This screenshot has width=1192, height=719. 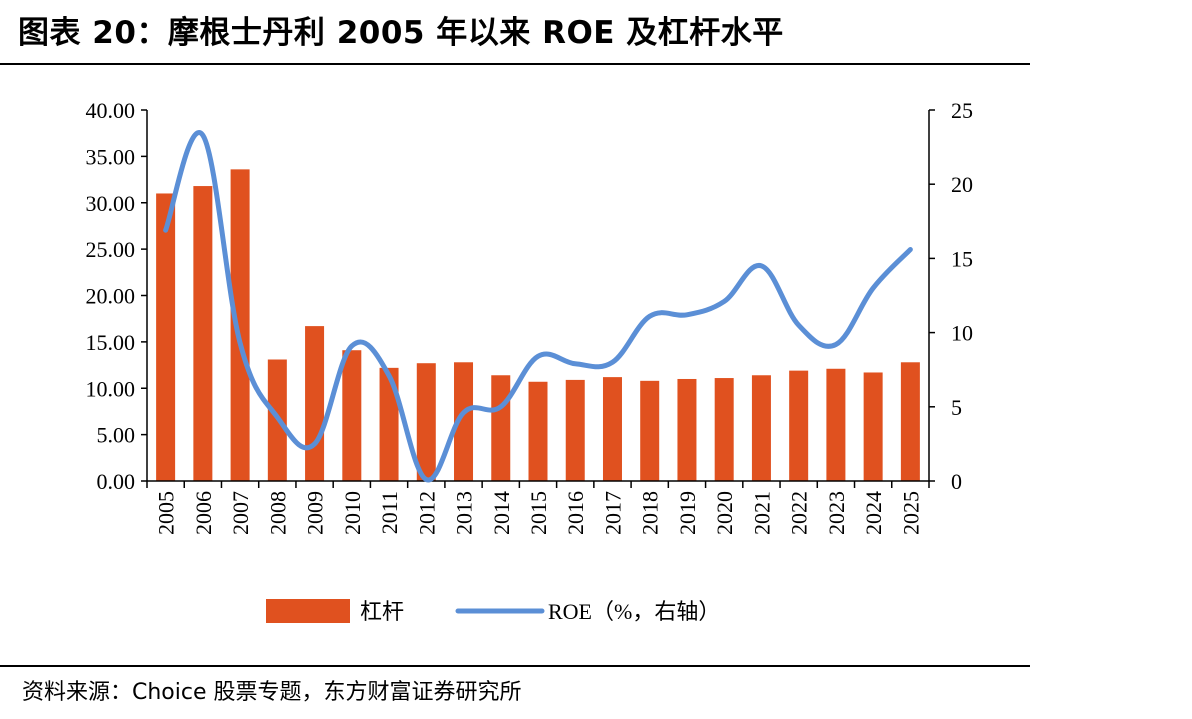 I want to click on left-tick-label: 15.00, so click(x=111, y=342).